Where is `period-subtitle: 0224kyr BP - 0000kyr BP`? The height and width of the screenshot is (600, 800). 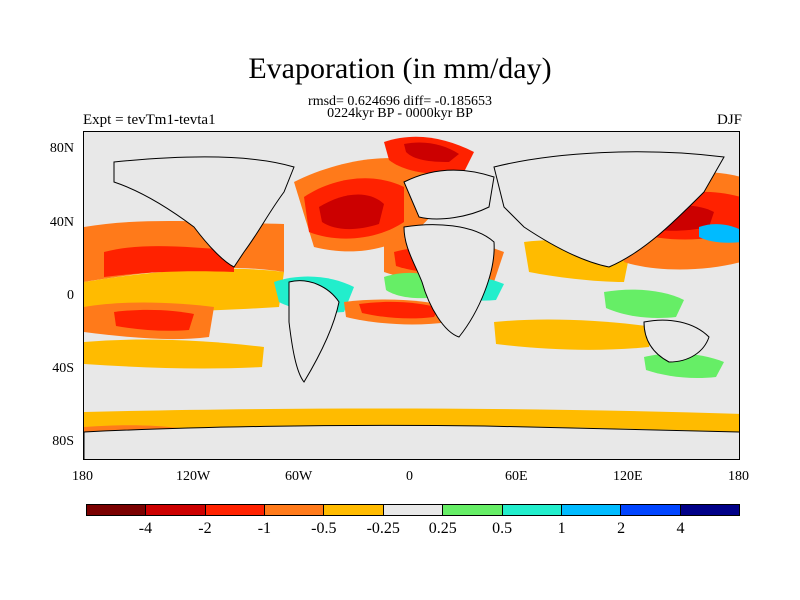 period-subtitle: 0224kyr BP - 0000kyr BP is located at coordinates (400, 113).